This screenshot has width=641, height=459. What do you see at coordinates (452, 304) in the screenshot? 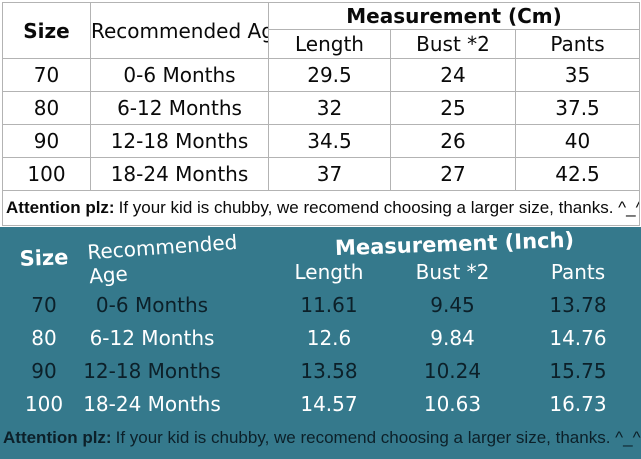
I see `bust-cell: 9.45` at bounding box center [452, 304].